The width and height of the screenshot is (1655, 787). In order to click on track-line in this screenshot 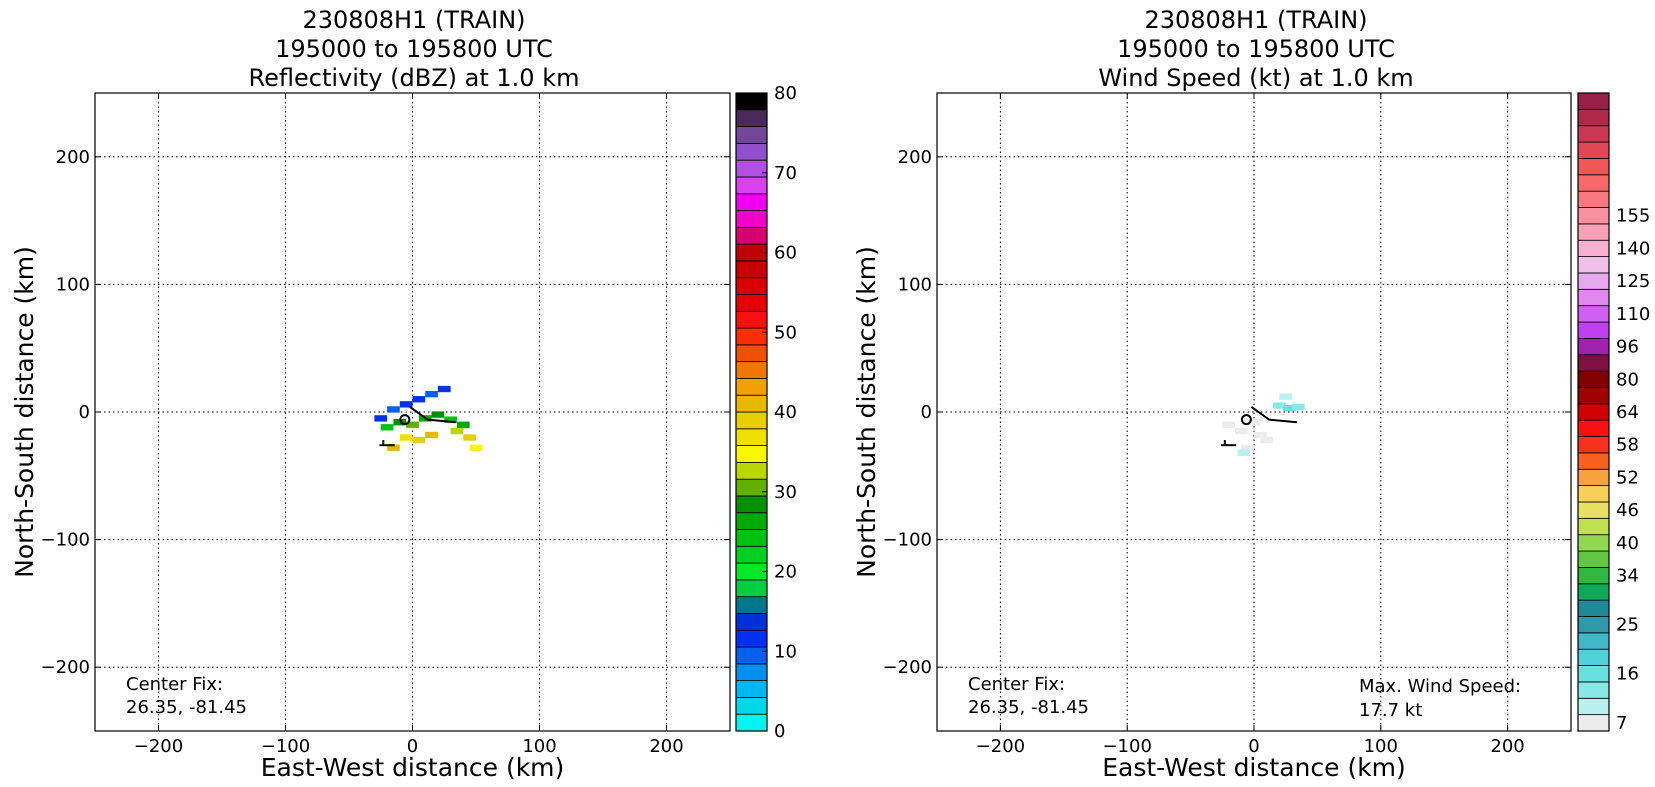, I will do `click(1274, 415)`.